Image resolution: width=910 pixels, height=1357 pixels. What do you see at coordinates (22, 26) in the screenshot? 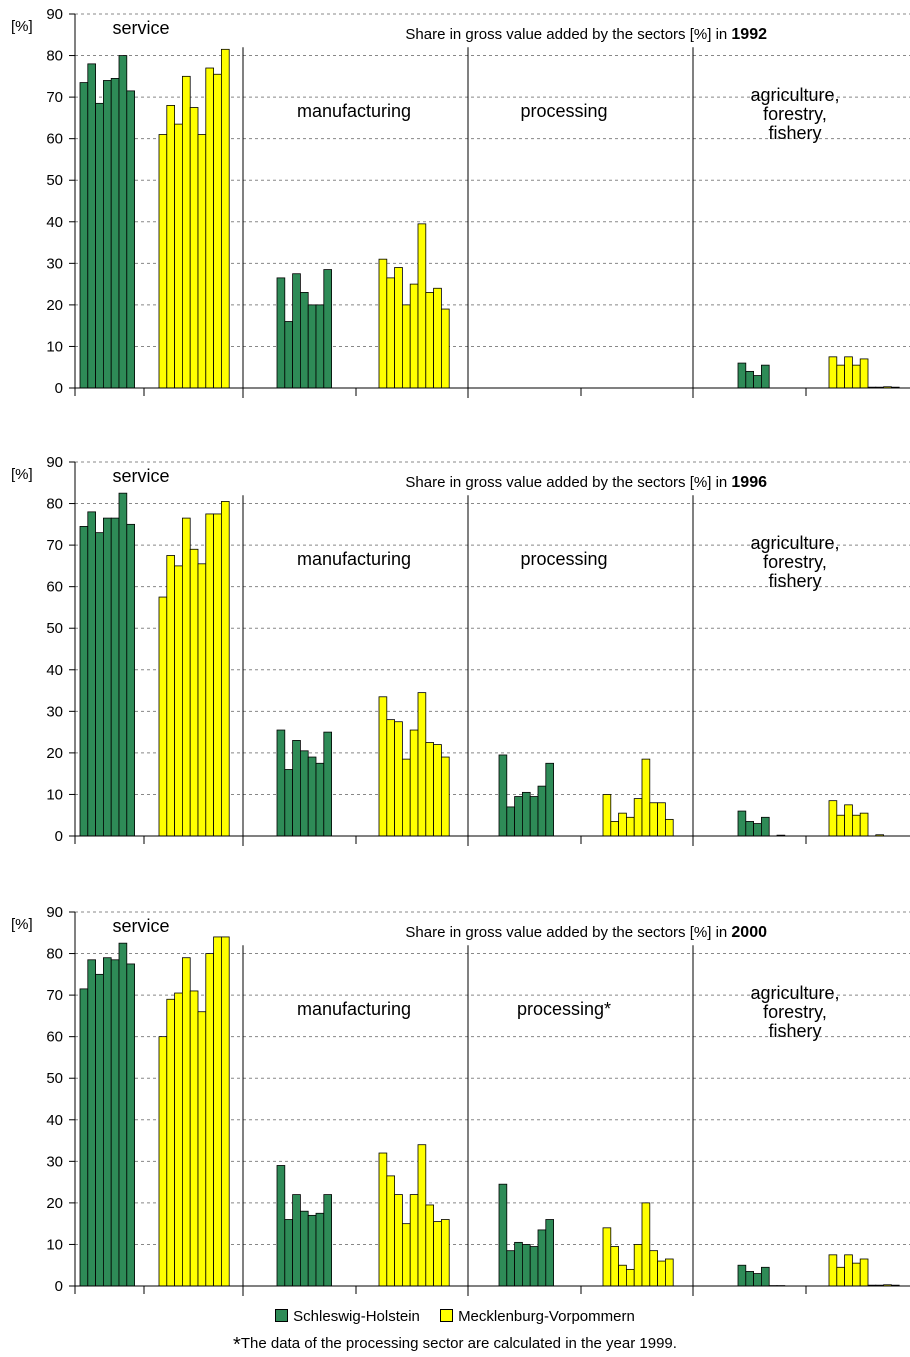
I see `y-axis-label: [%]` at bounding box center [22, 26].